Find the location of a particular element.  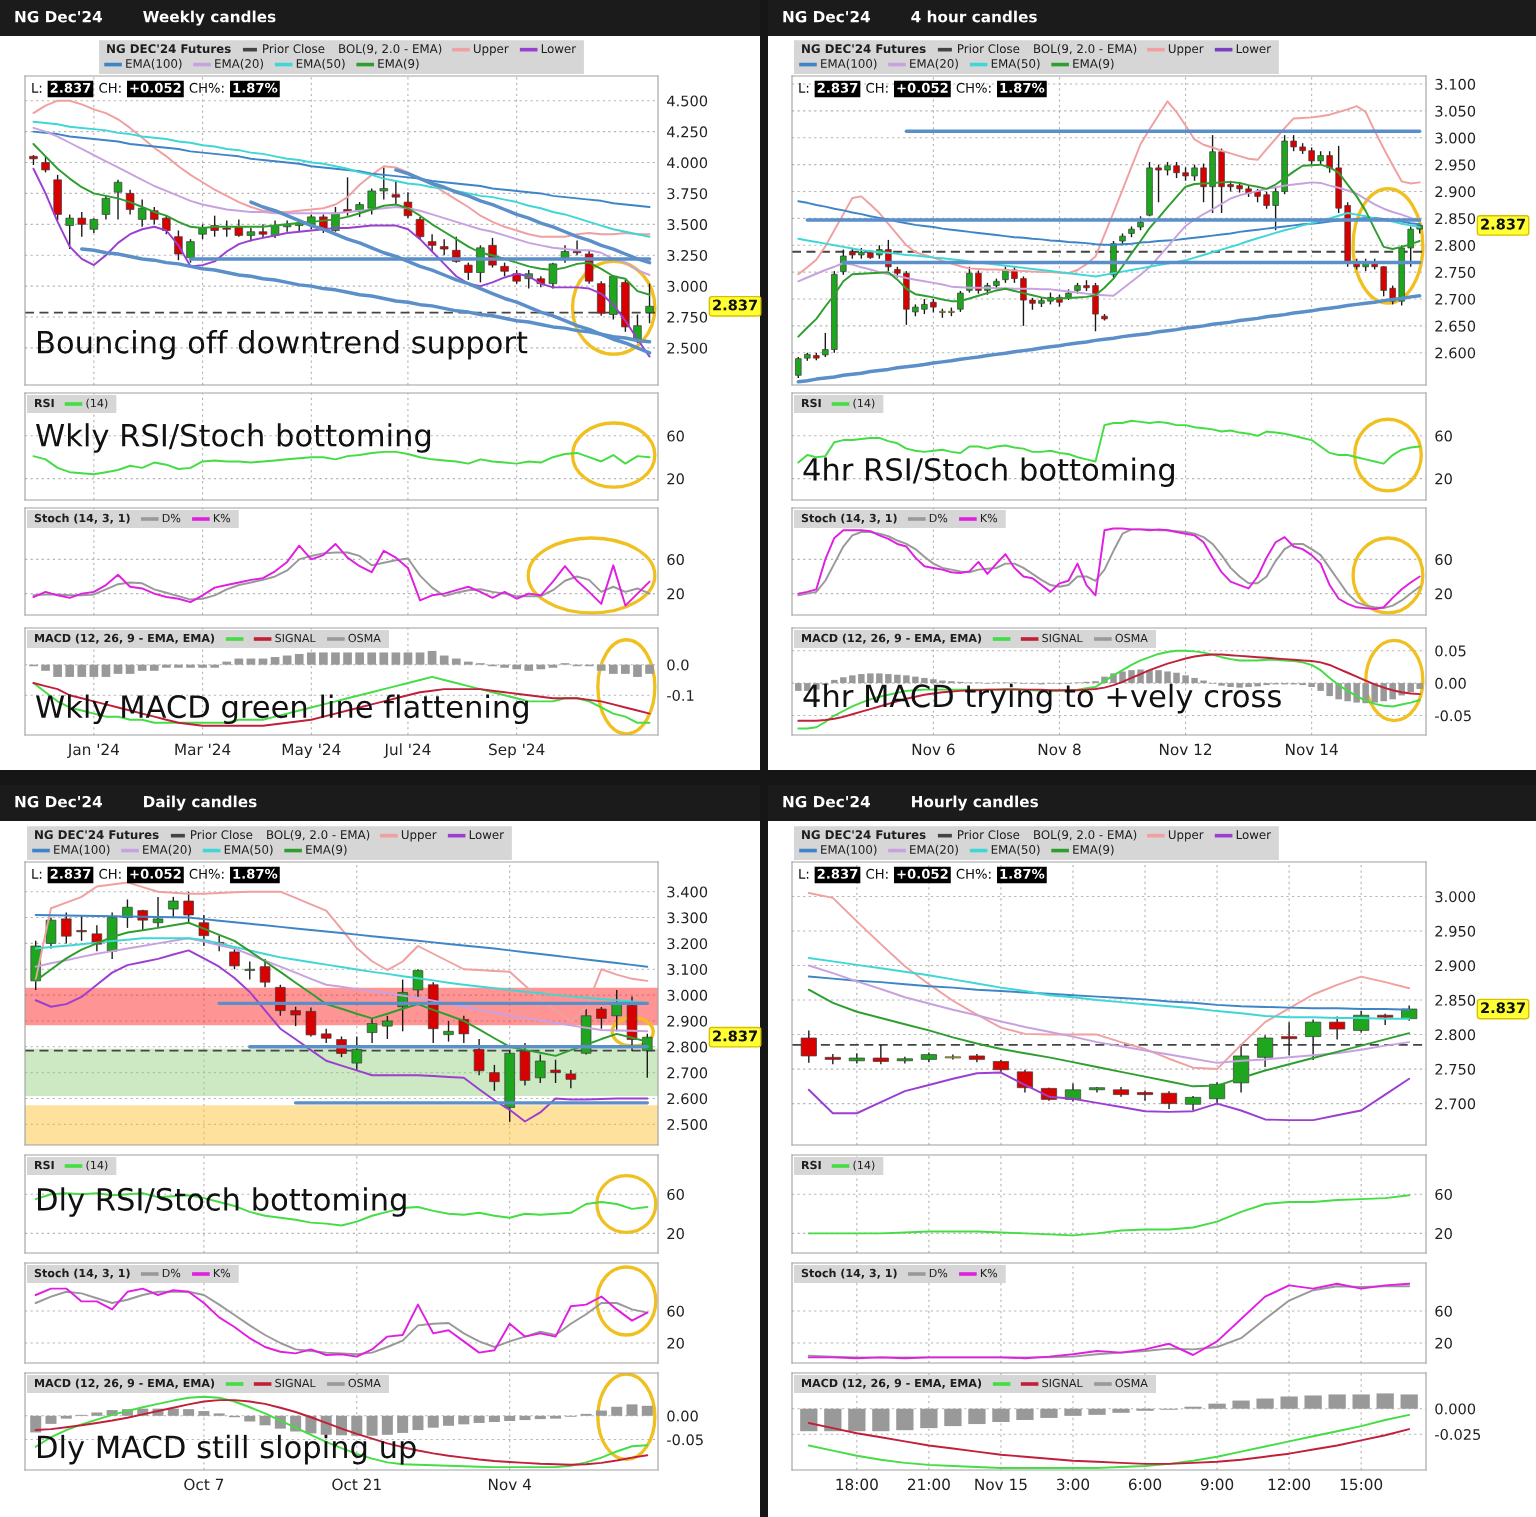

y-tick-label: 3.300 is located at coordinates (687, 918).